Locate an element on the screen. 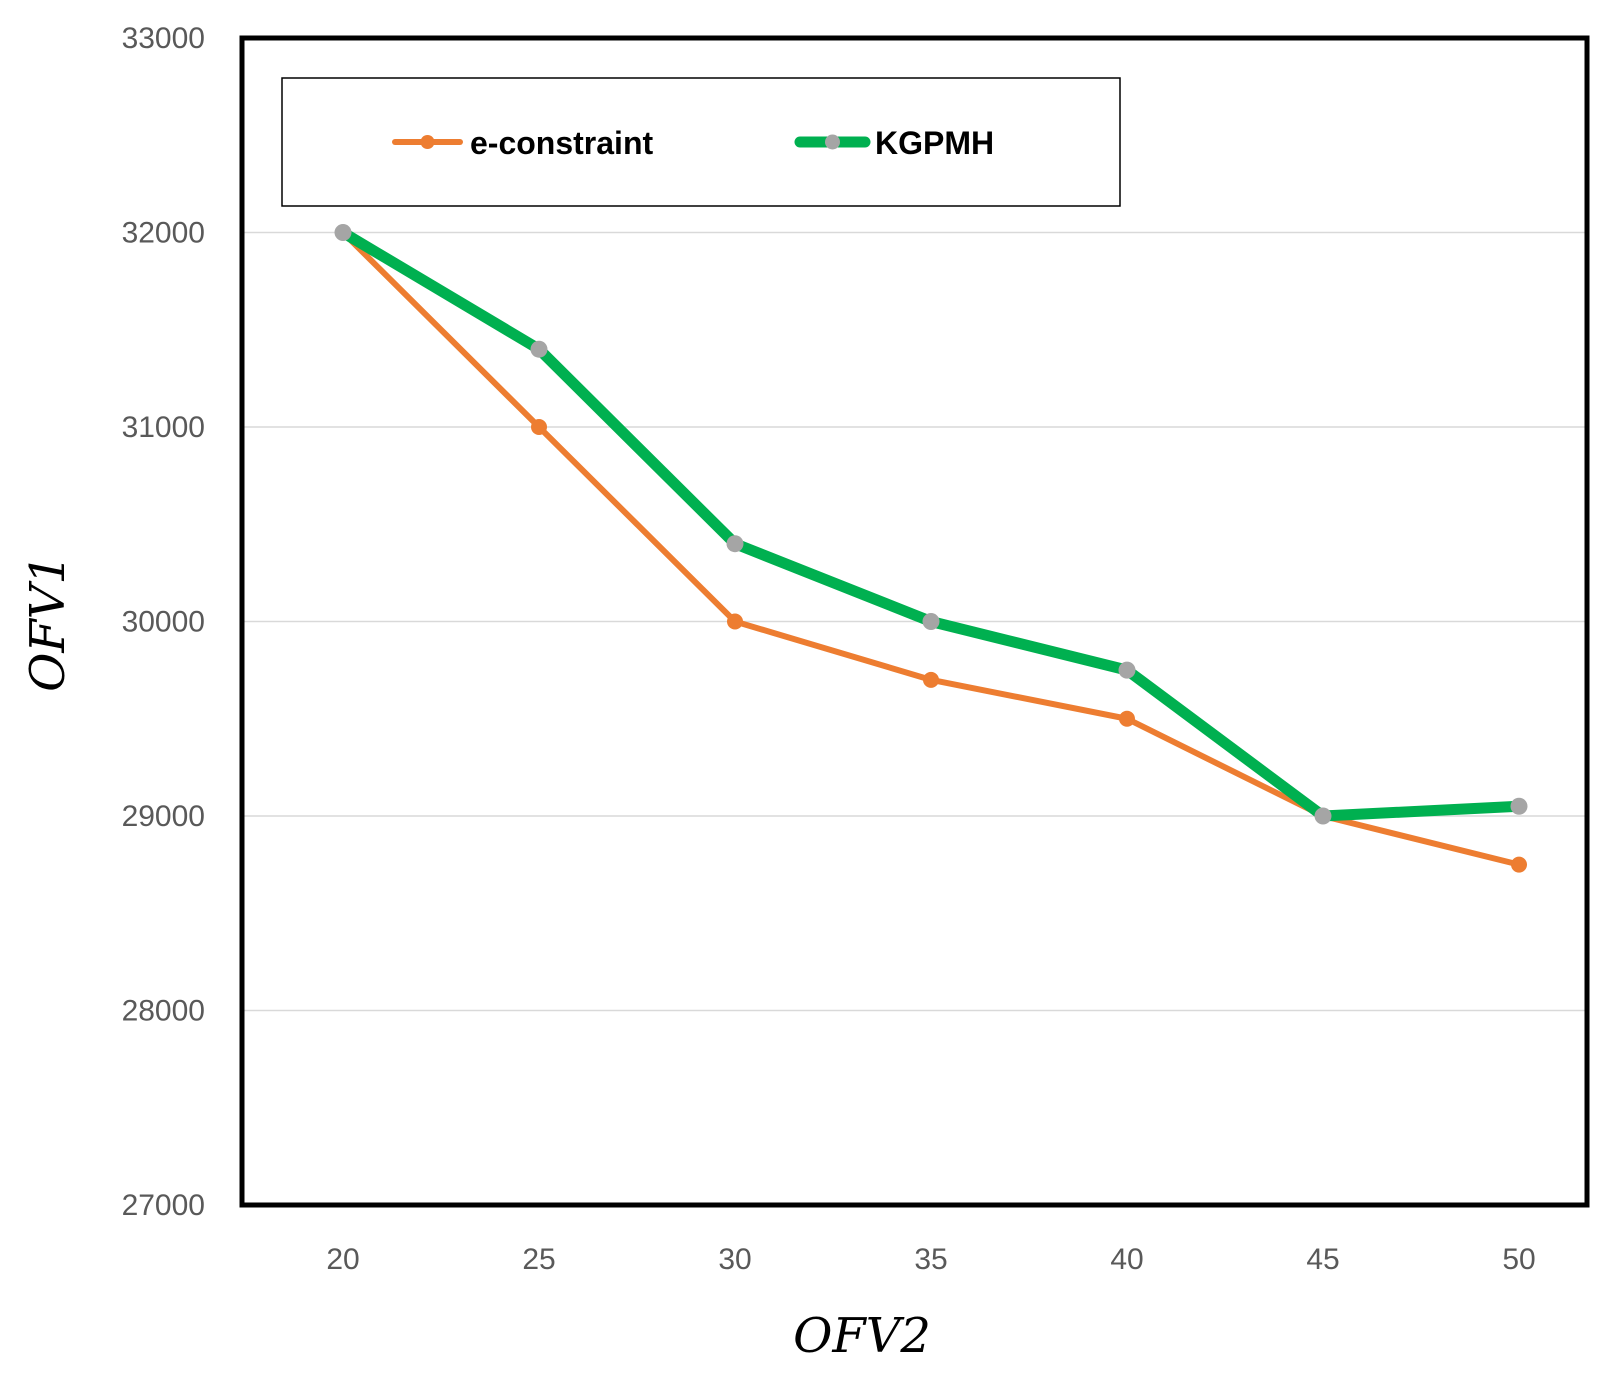 Image resolution: width=1615 pixels, height=1393 pixels. legend-label: KGPMH is located at coordinates (934, 143).